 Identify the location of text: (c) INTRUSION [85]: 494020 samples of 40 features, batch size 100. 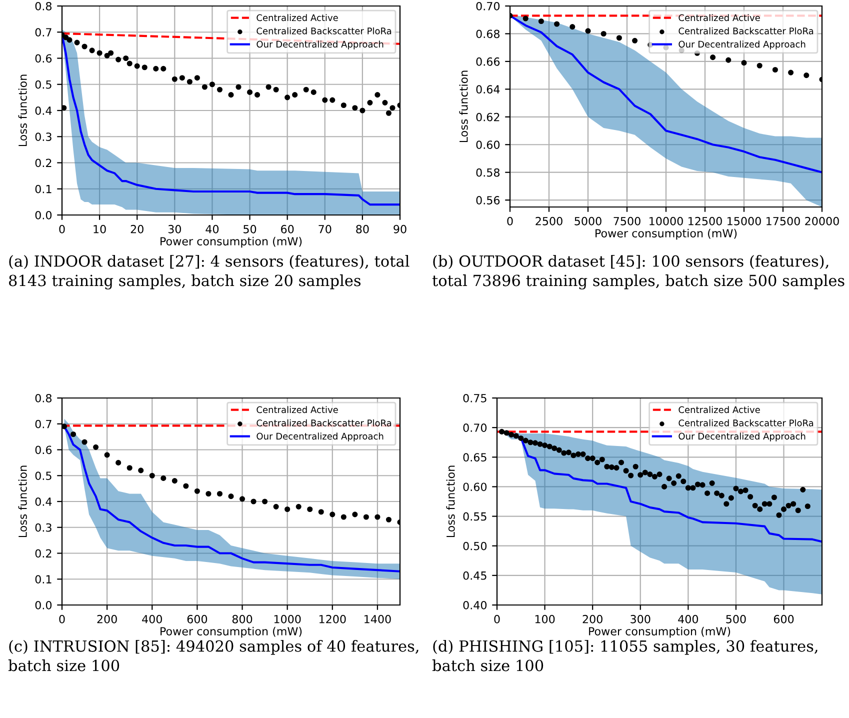
(213, 656).